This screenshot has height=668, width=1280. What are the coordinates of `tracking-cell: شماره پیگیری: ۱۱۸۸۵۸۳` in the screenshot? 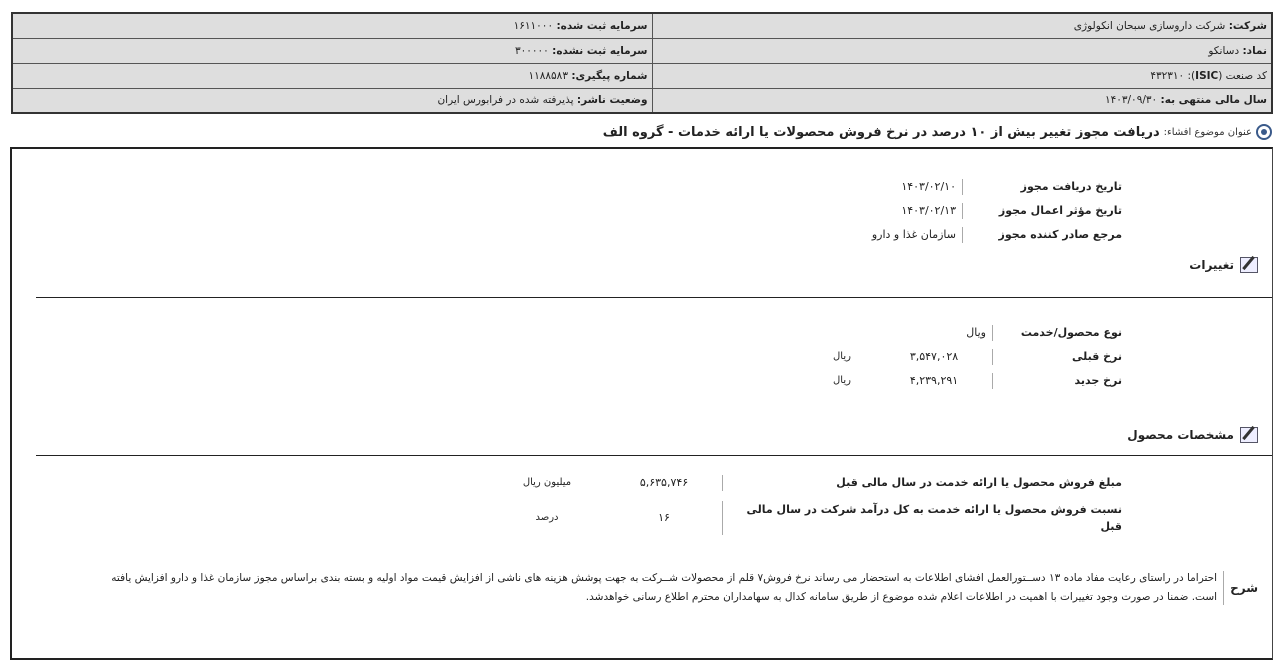 It's located at (332, 75).